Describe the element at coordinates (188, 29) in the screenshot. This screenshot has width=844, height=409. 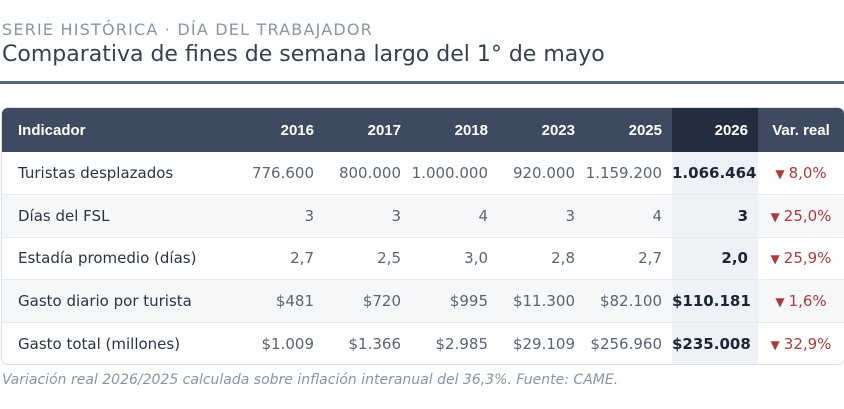
I see `eyebrow-label: SERIE HISTÓRICA · DÍA DEL TRABAJADOR` at that location.